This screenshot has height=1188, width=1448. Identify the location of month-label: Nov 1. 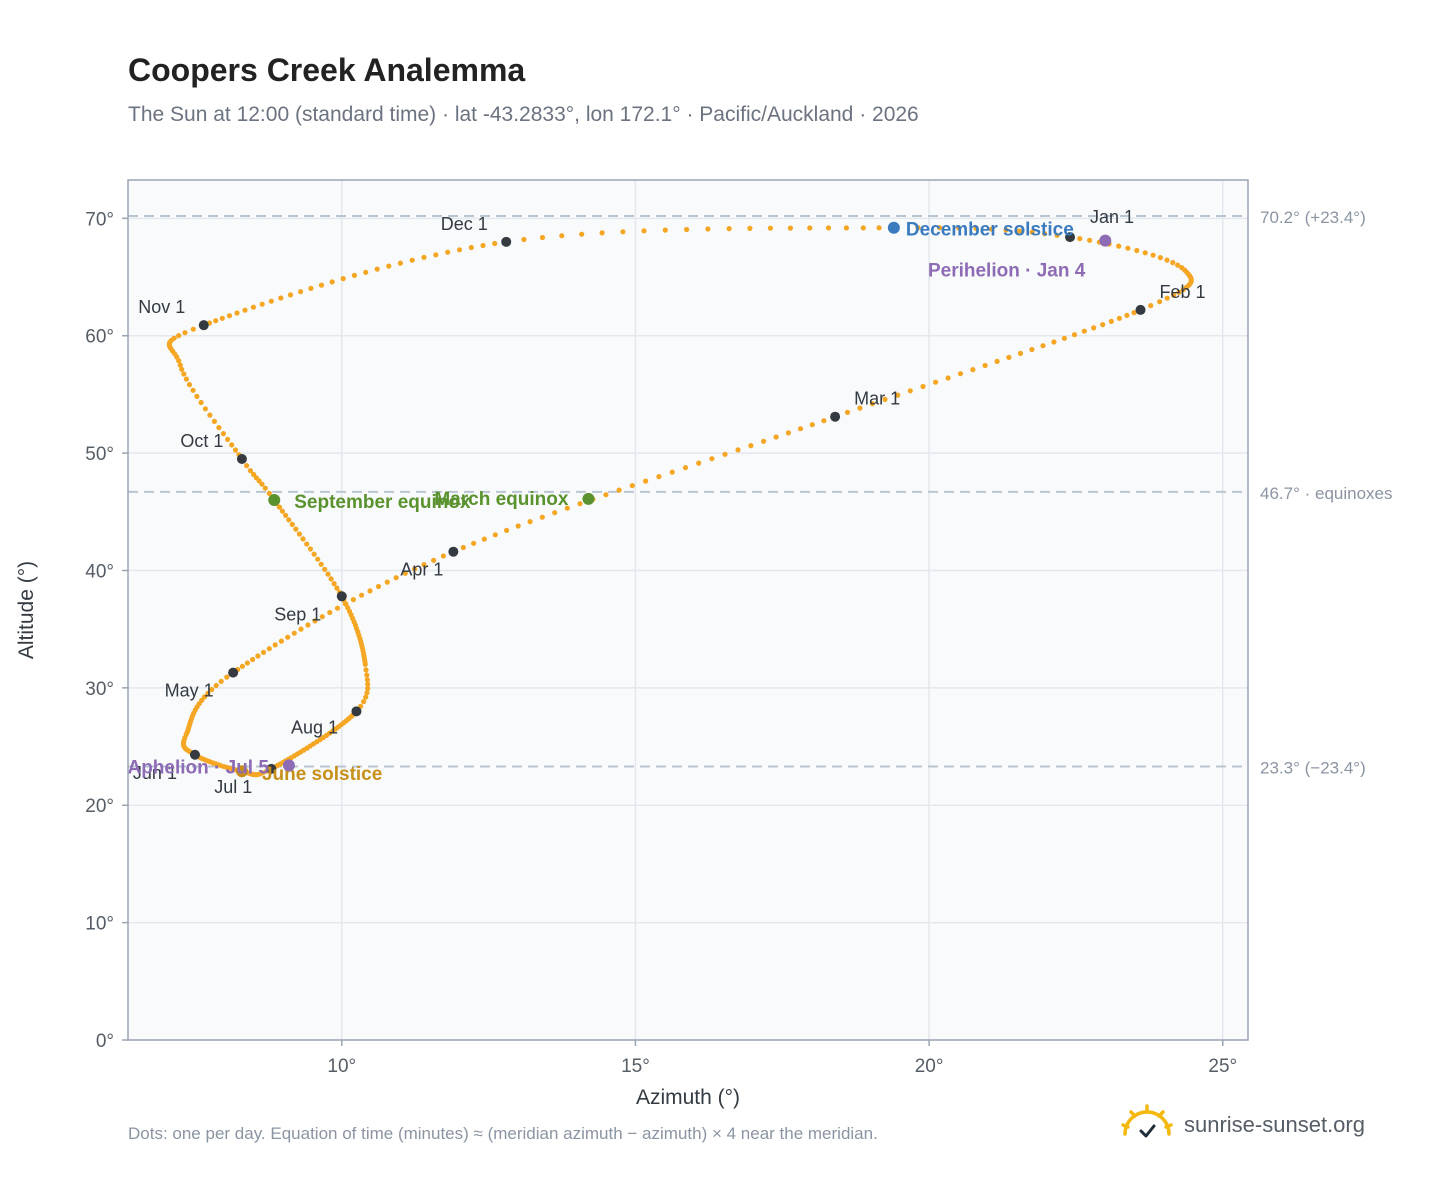
(161, 307).